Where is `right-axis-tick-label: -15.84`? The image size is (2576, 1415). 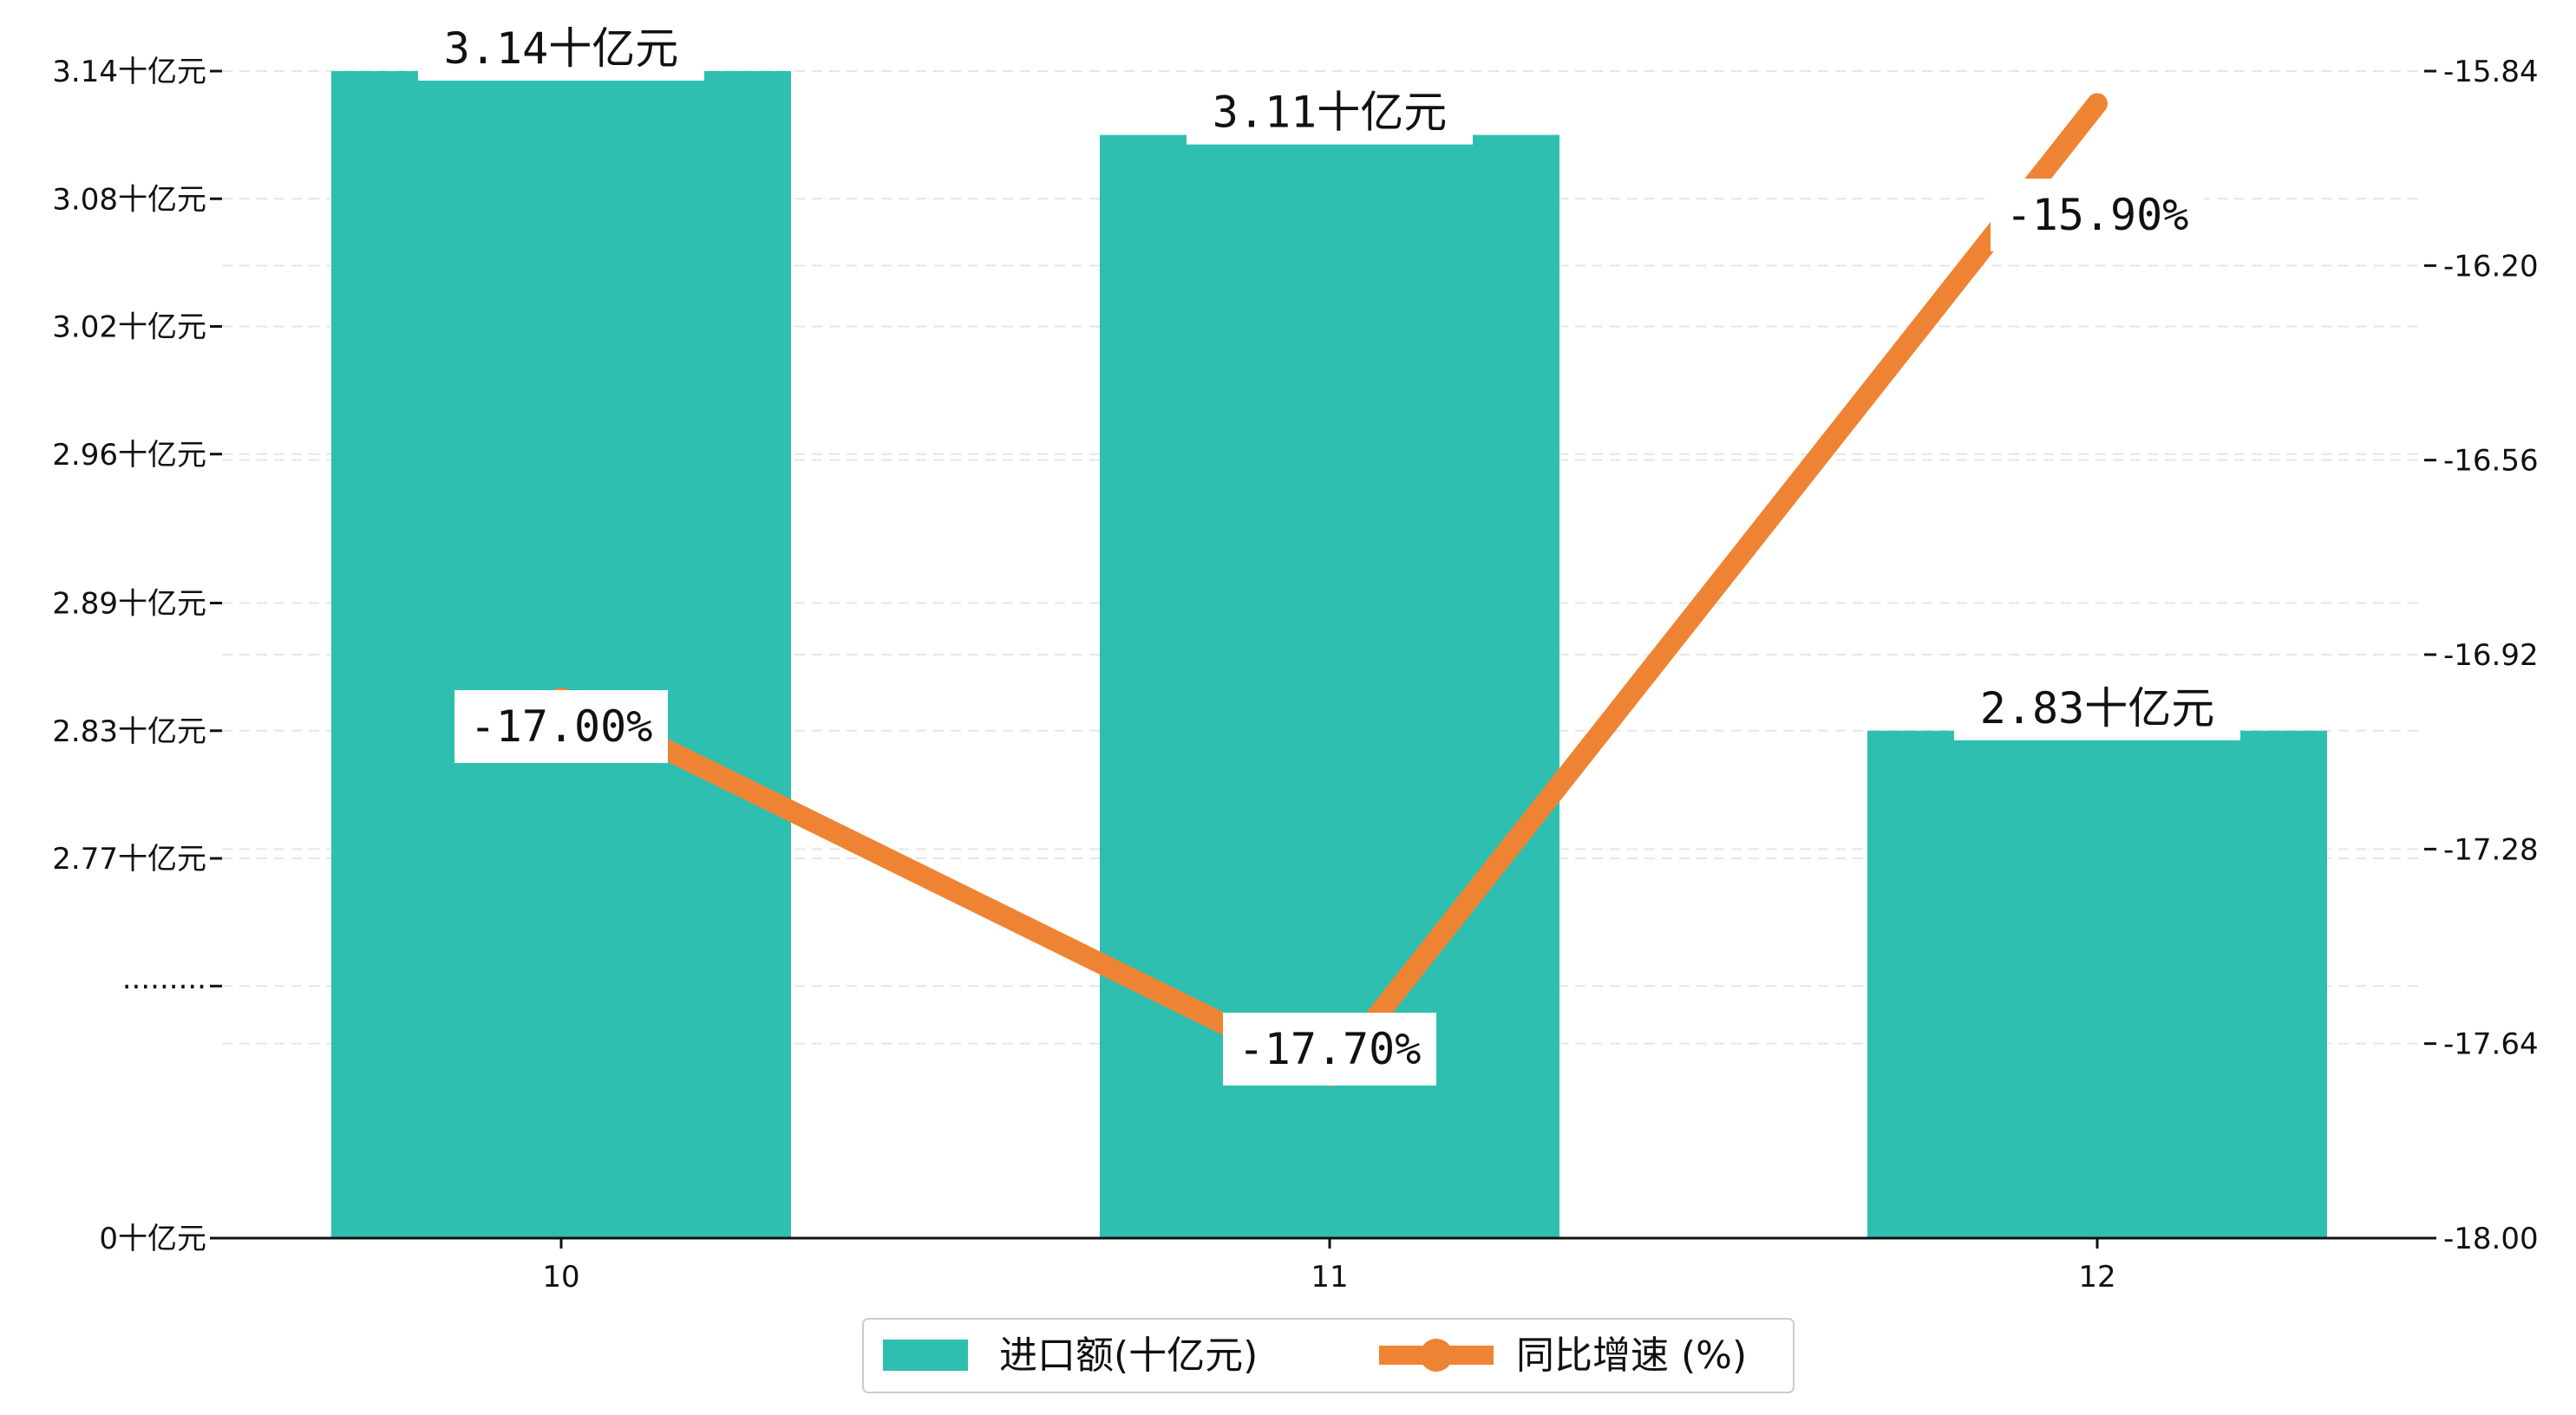
right-axis-tick-label: -15.84 is located at coordinates (2491, 72).